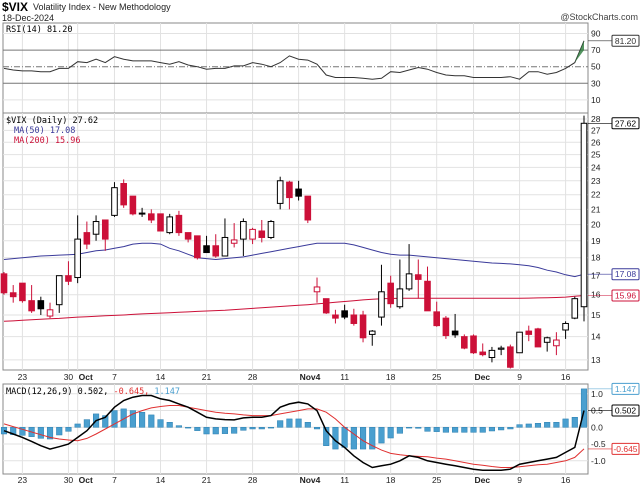 The height and width of the screenshot is (491, 640). Describe the element at coordinates (596, 337) in the screenshot. I see `price-y-tick: 14` at that location.